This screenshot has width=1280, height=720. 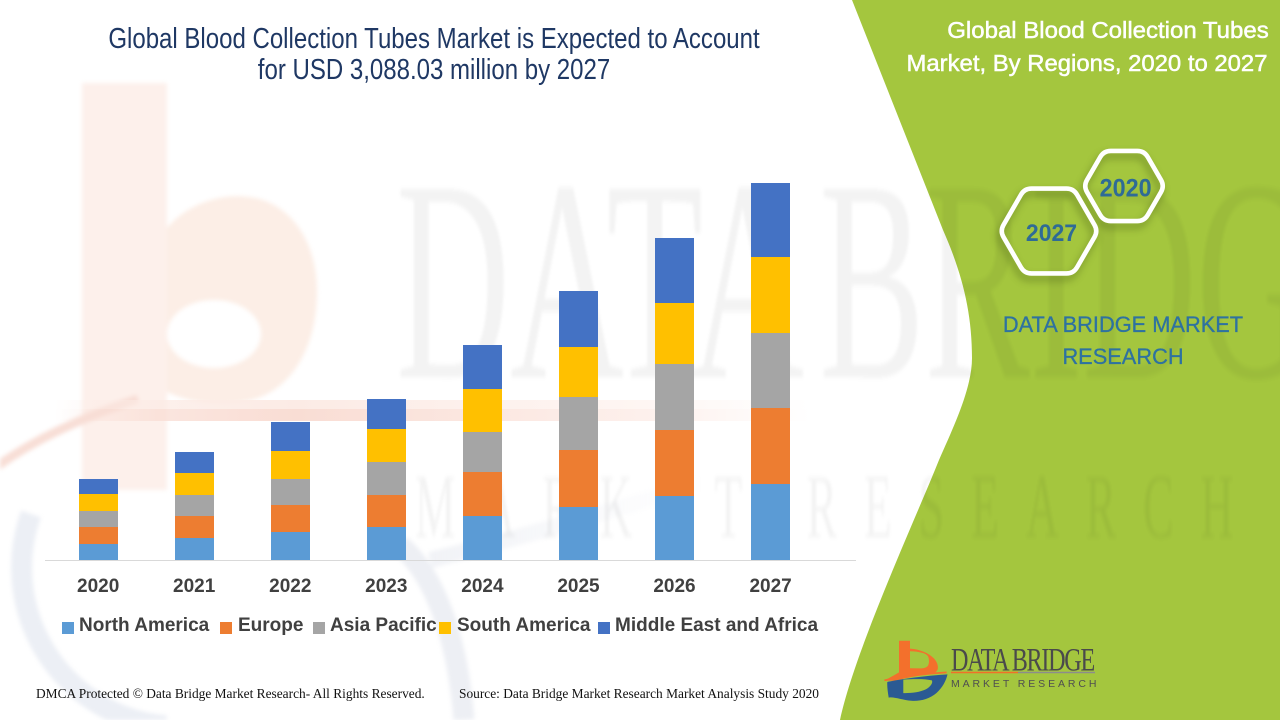 What do you see at coordinates (1025, 684) in the screenshot?
I see `svg-text: MARKET RESEARCH` at bounding box center [1025, 684].